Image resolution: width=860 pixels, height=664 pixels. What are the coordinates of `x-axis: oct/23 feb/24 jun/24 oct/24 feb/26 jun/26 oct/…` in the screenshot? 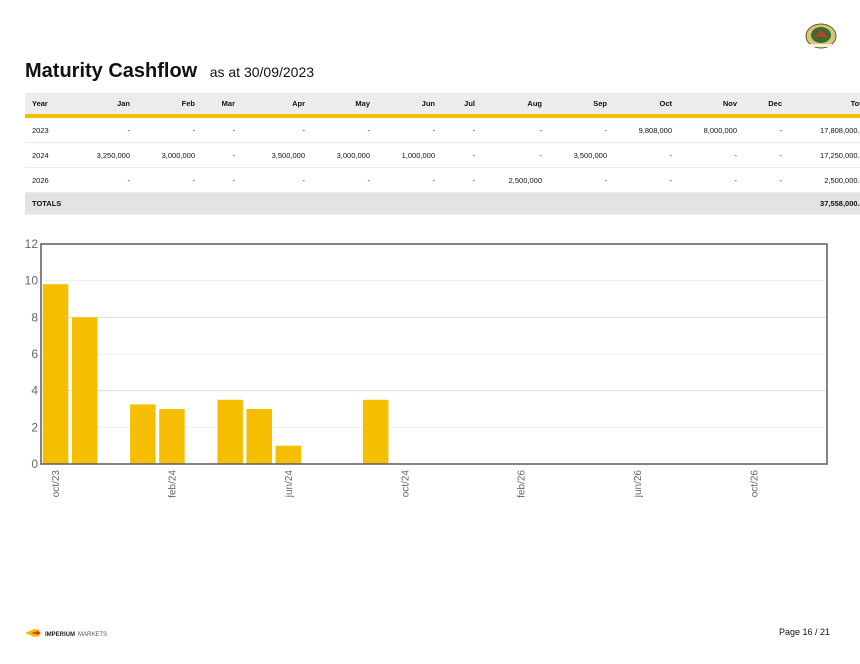 It's located at (406, 484).